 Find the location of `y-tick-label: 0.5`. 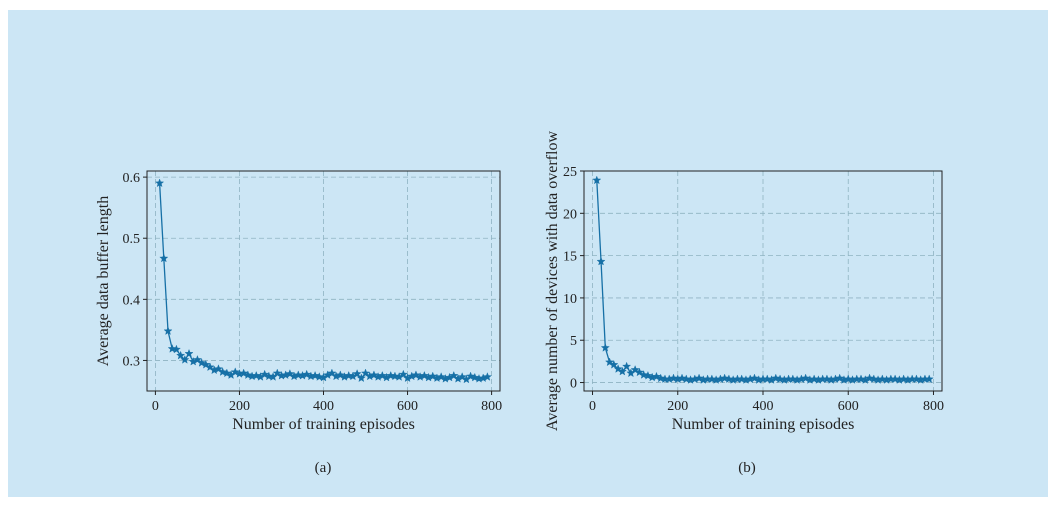

y-tick-label: 0.5 is located at coordinates (132, 239).